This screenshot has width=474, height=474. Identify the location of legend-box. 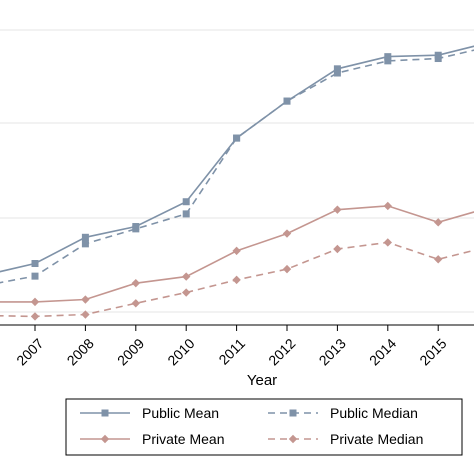
(264, 427).